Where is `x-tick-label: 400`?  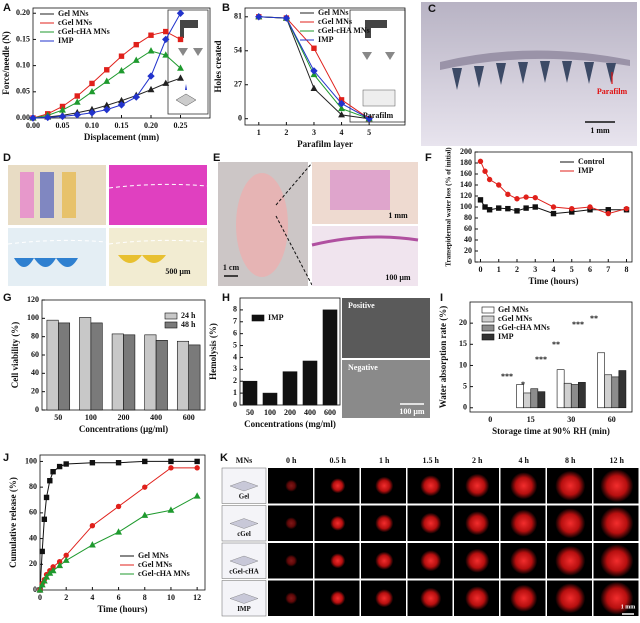 x-tick-label: 400 is located at coordinates (156, 417).